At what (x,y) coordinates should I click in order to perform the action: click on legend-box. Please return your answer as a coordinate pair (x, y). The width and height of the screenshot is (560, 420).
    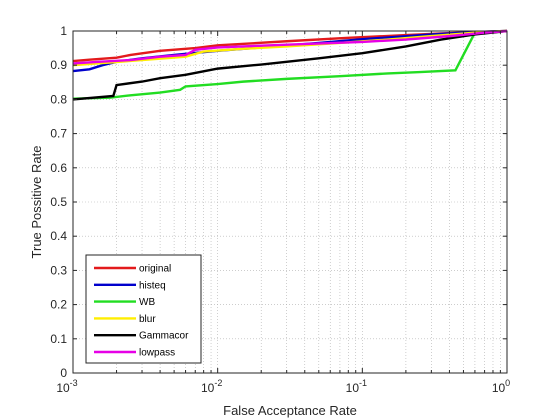
    Looking at the image, I should click on (143, 309).